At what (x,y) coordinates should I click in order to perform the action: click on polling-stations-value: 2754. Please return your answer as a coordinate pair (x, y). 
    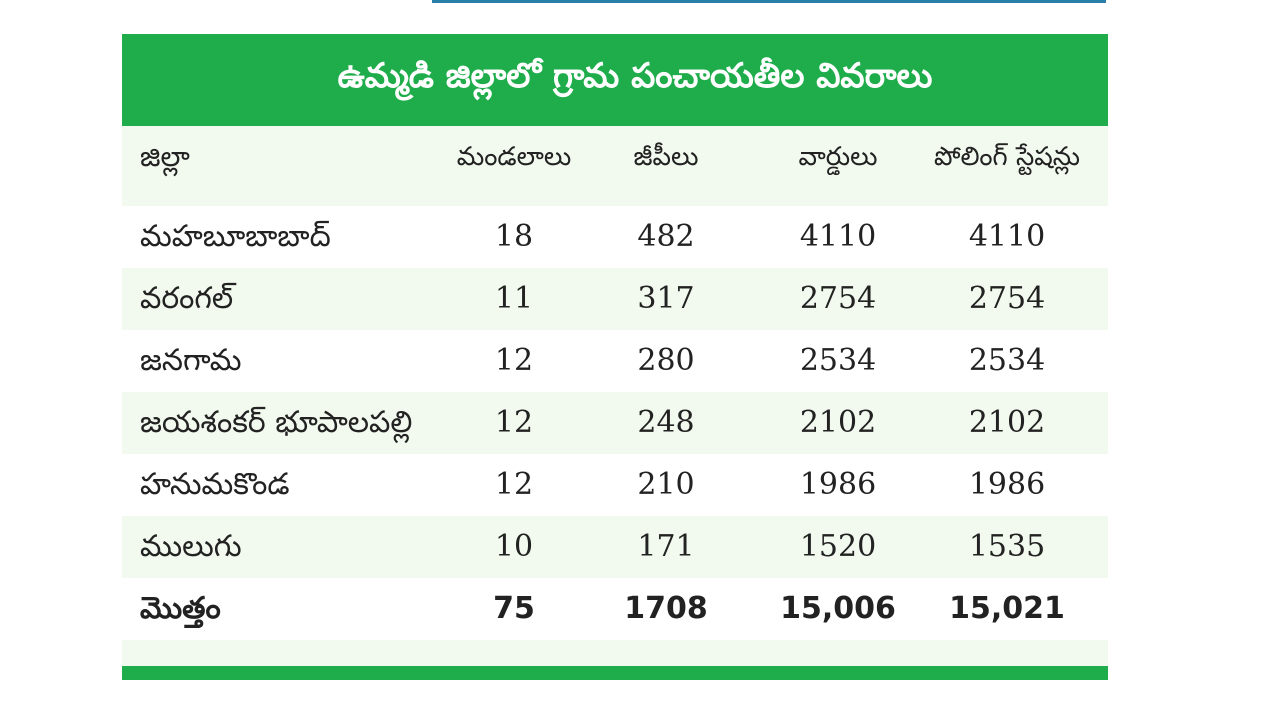
    Looking at the image, I should click on (1007, 298).